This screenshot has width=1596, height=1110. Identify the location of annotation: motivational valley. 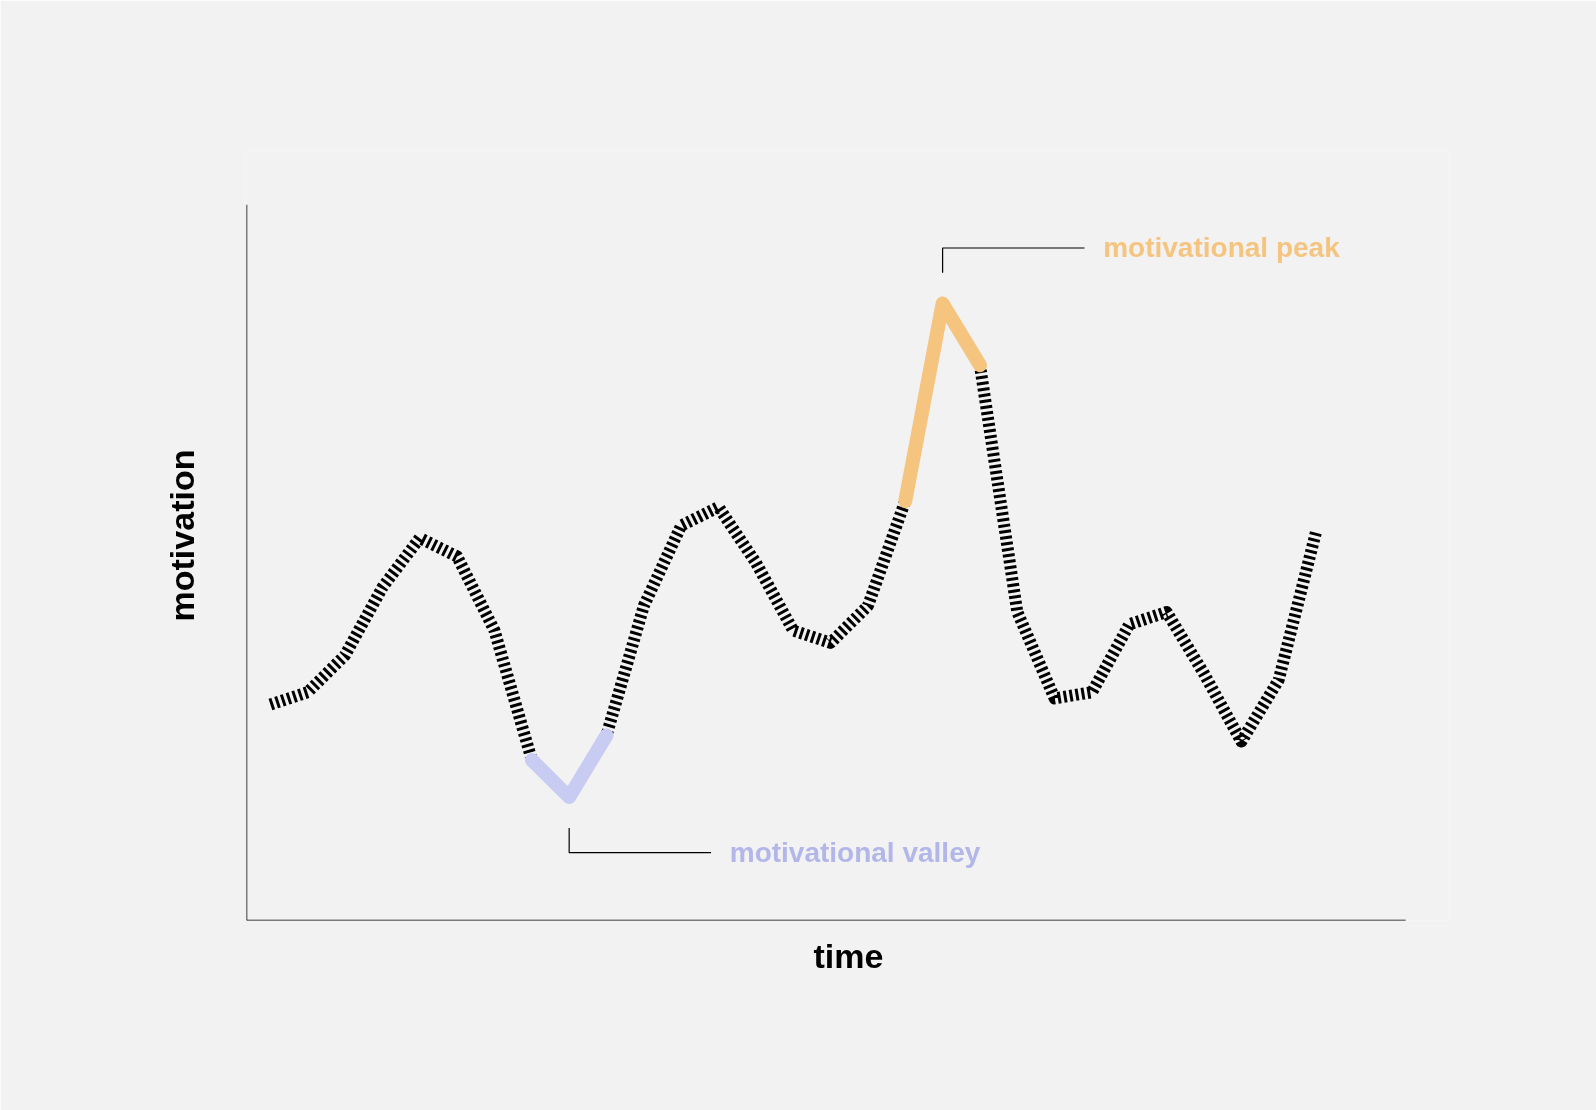
(855, 853).